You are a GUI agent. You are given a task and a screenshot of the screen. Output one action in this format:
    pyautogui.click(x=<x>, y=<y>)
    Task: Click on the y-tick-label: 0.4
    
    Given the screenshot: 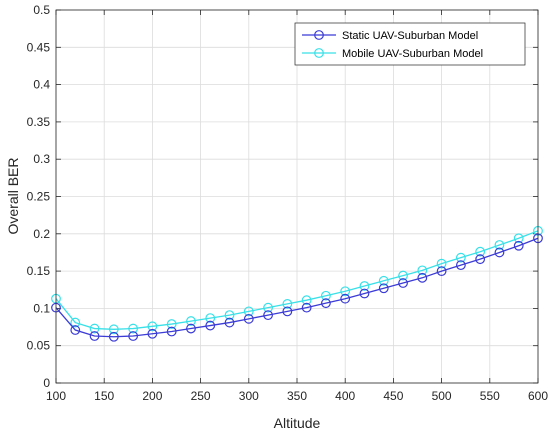 What is the action you would take?
    pyautogui.click(x=41, y=85)
    